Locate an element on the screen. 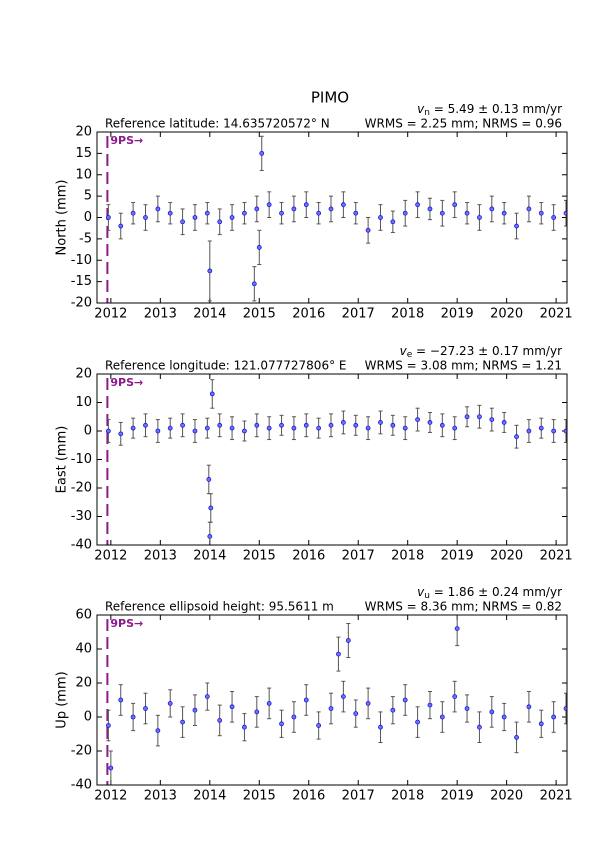  y-axis-label: Up (mm) is located at coordinates (62, 699).